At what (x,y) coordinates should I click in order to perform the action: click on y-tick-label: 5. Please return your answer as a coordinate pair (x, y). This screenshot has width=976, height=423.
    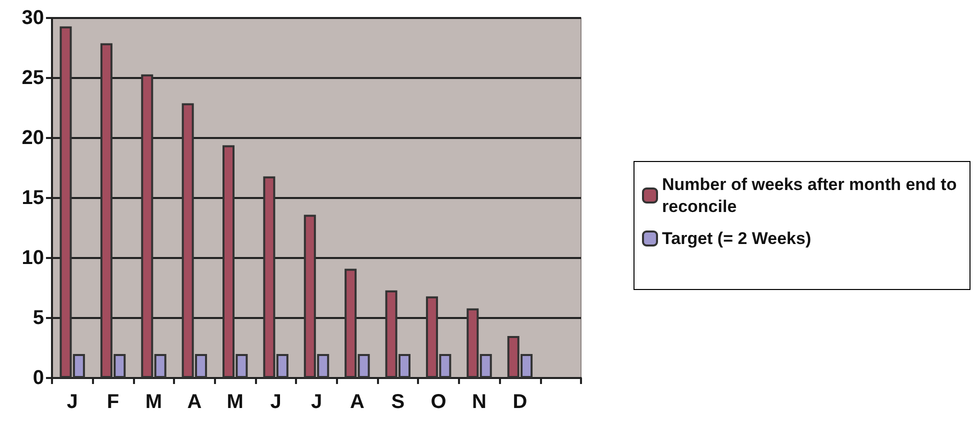
    Looking at the image, I should click on (38, 318).